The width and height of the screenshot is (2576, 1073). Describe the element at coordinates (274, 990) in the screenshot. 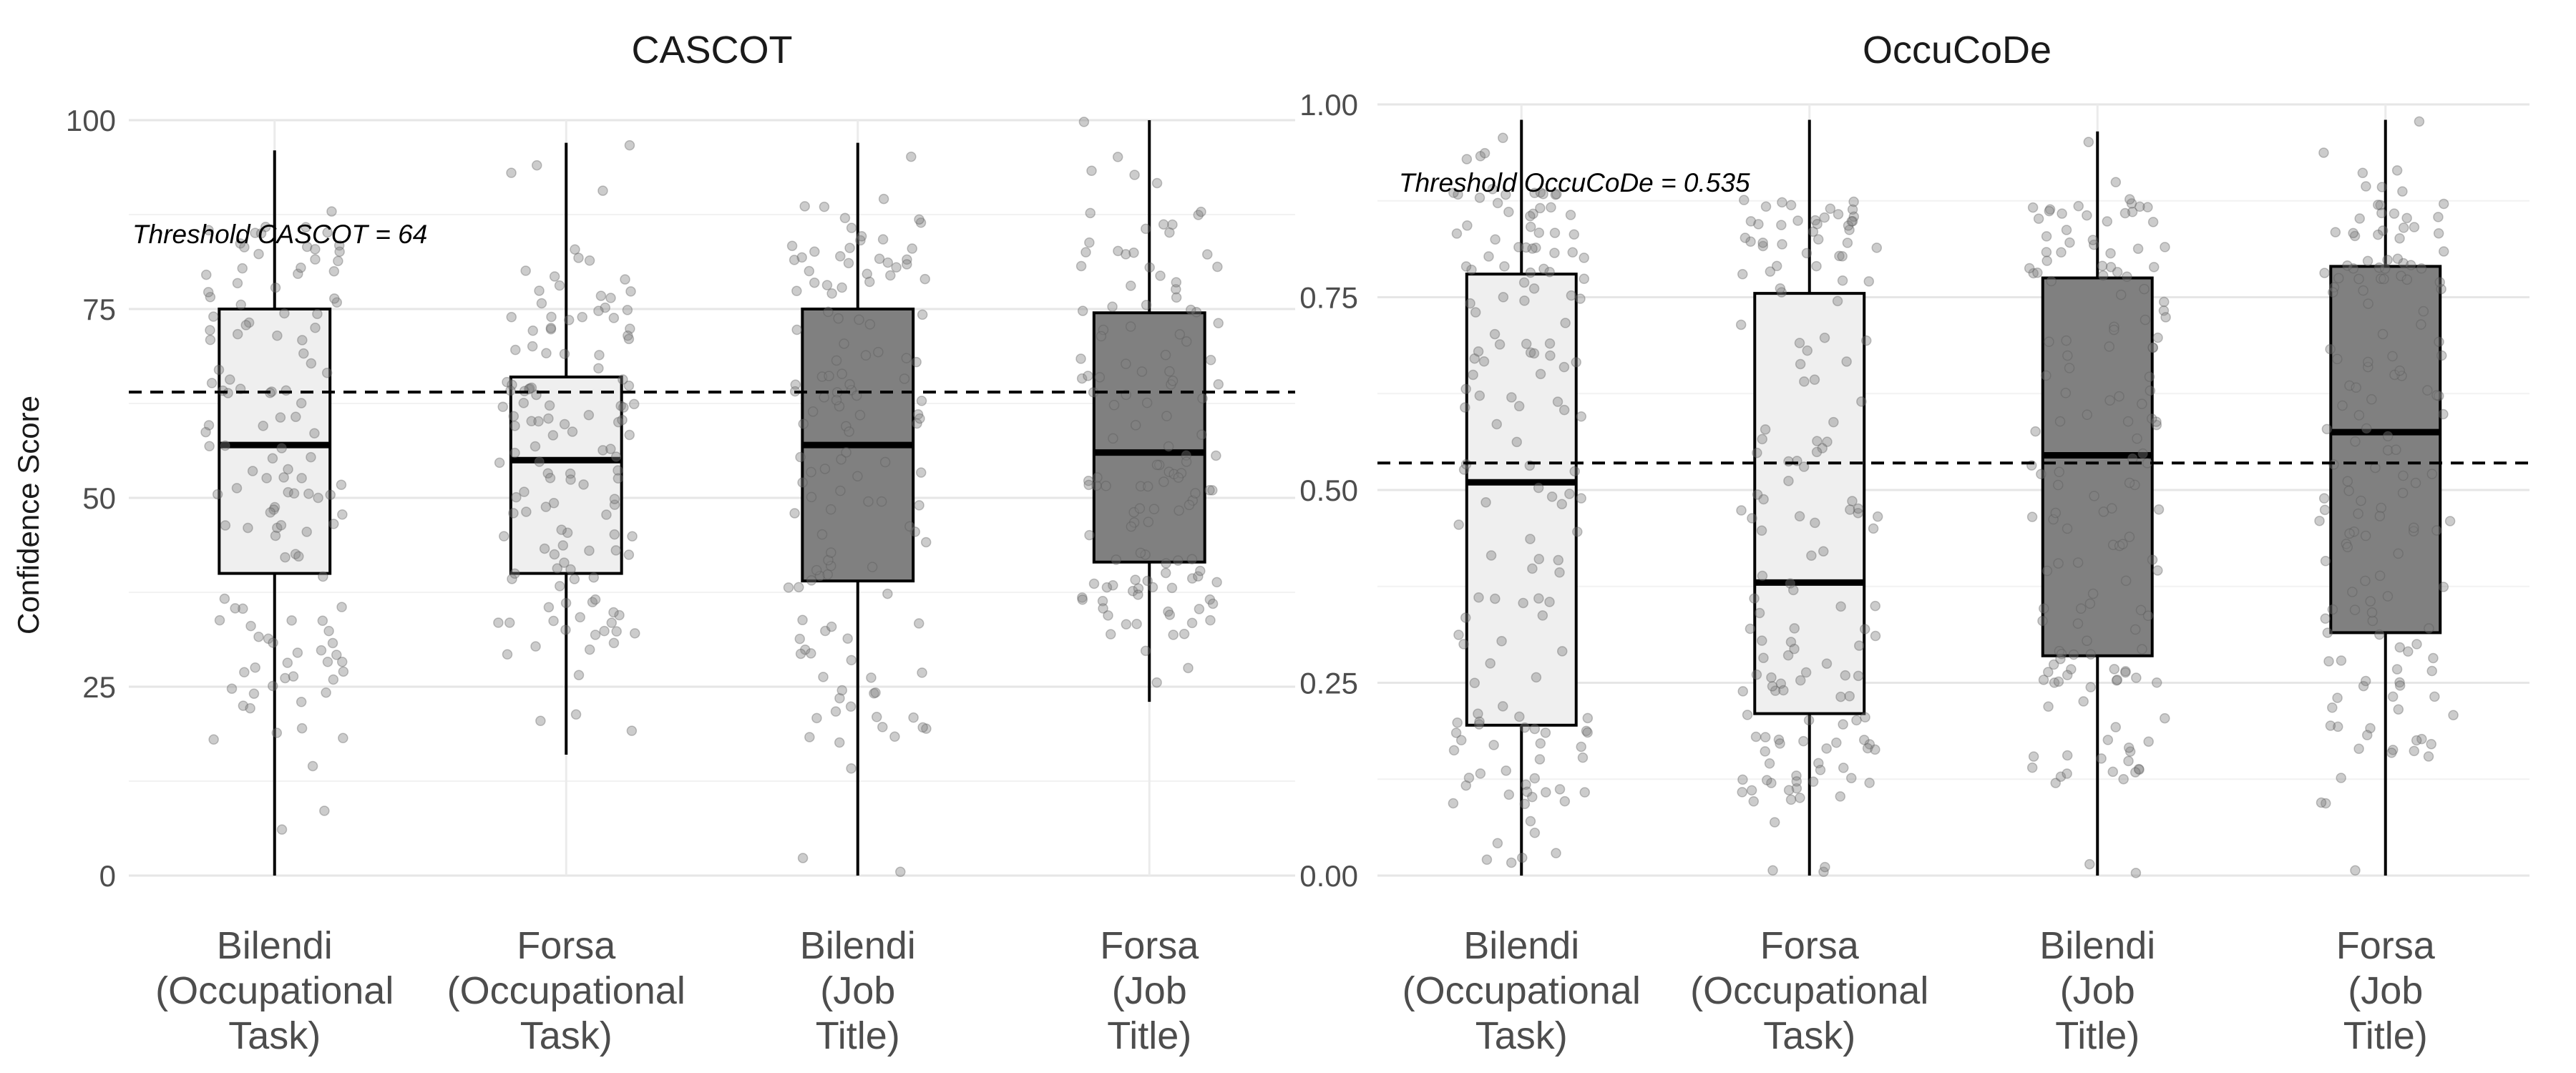

I see `x-tick-label: (Occupational` at that location.